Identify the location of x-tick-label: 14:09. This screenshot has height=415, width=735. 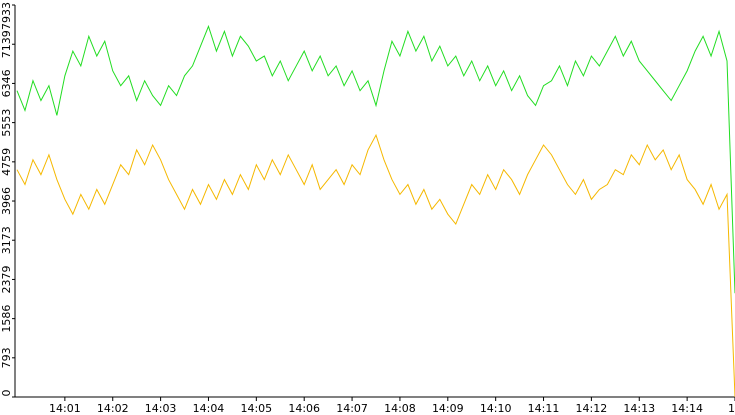
(448, 408).